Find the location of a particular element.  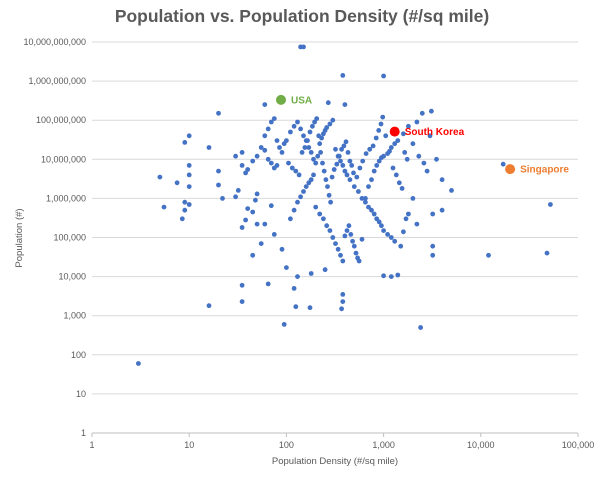

y-tick-label: 10,000 is located at coordinates (72, 277).